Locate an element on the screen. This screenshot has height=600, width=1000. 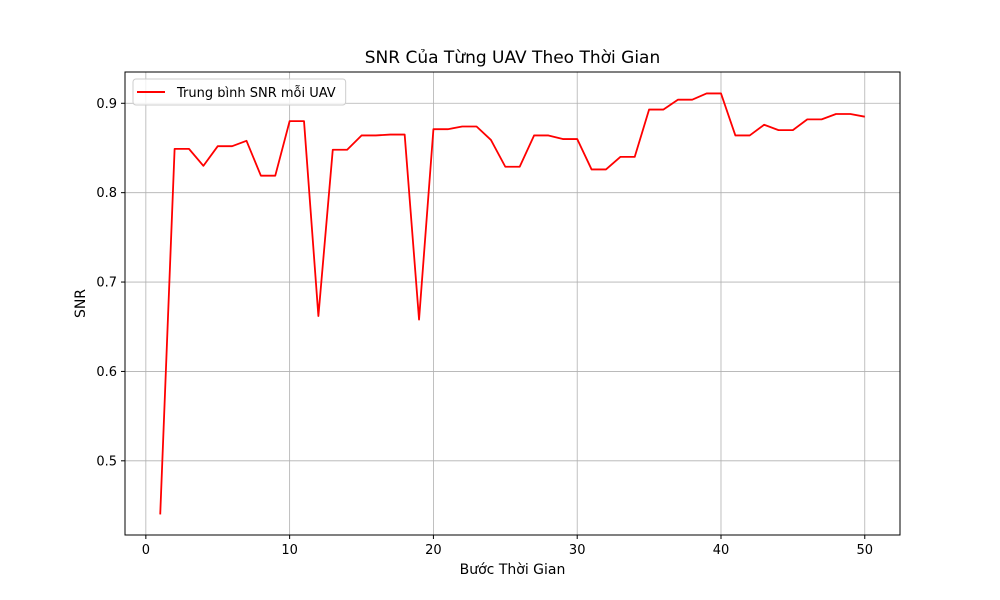
x-tick-label: 20 is located at coordinates (433, 550).